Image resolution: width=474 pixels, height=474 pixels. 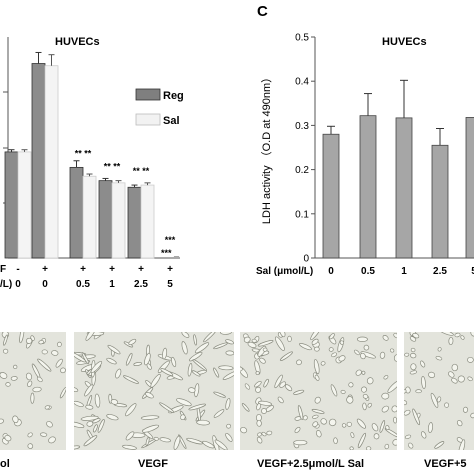 I want to click on chart-a-row2-label-cell: 1, so click(x=112, y=284).